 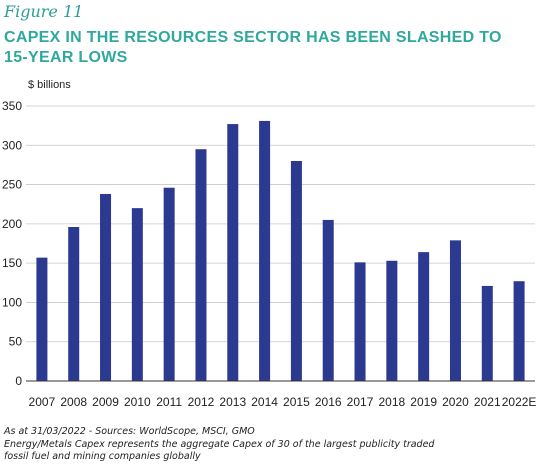 What do you see at coordinates (12, 302) in the screenshot?
I see `y-tick-label: 100` at bounding box center [12, 302].